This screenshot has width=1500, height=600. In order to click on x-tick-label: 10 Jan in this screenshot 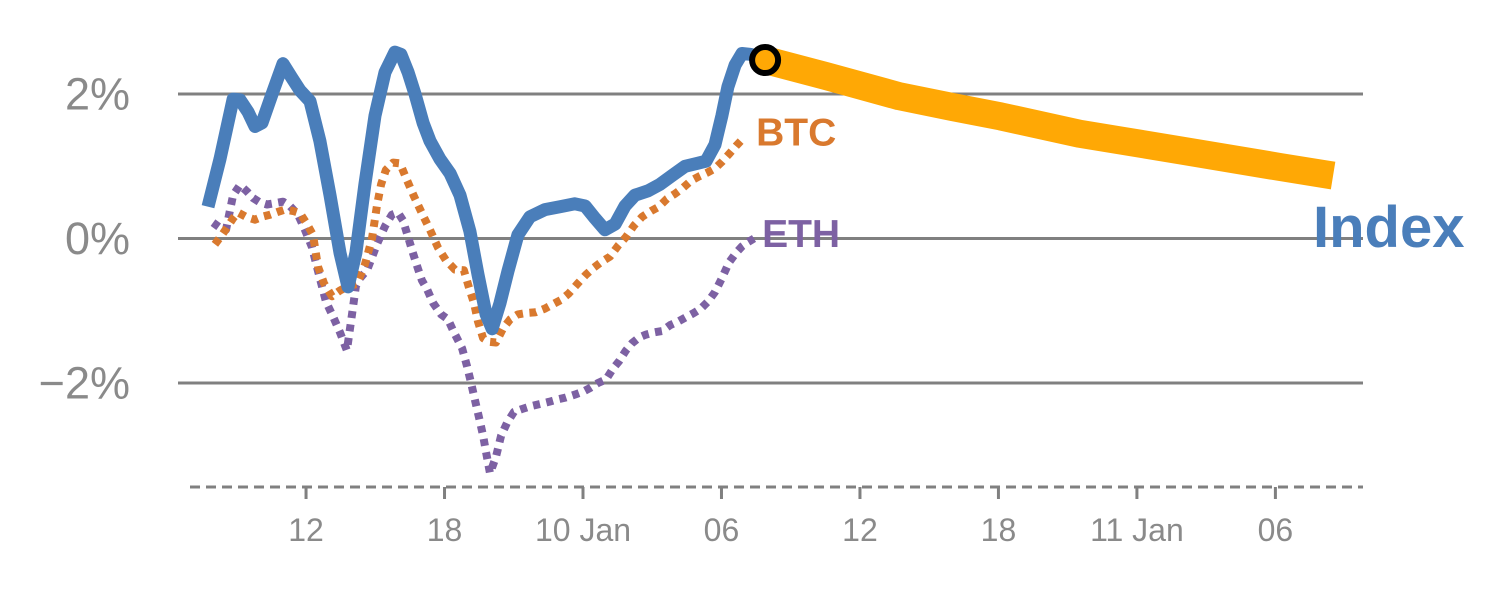, I will do `click(583, 530)`.